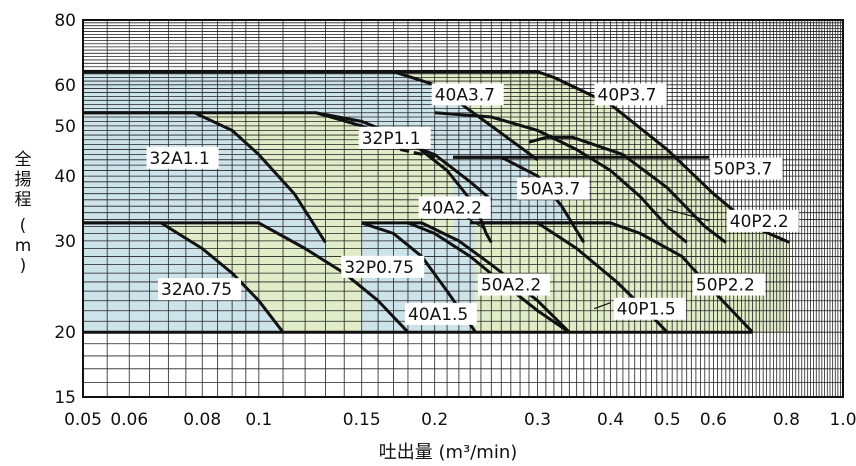 Image resolution: width=856 pixels, height=466 pixels. What do you see at coordinates (713, 420) in the screenshot?
I see `x-tick-label: 0.6` at bounding box center [713, 420].